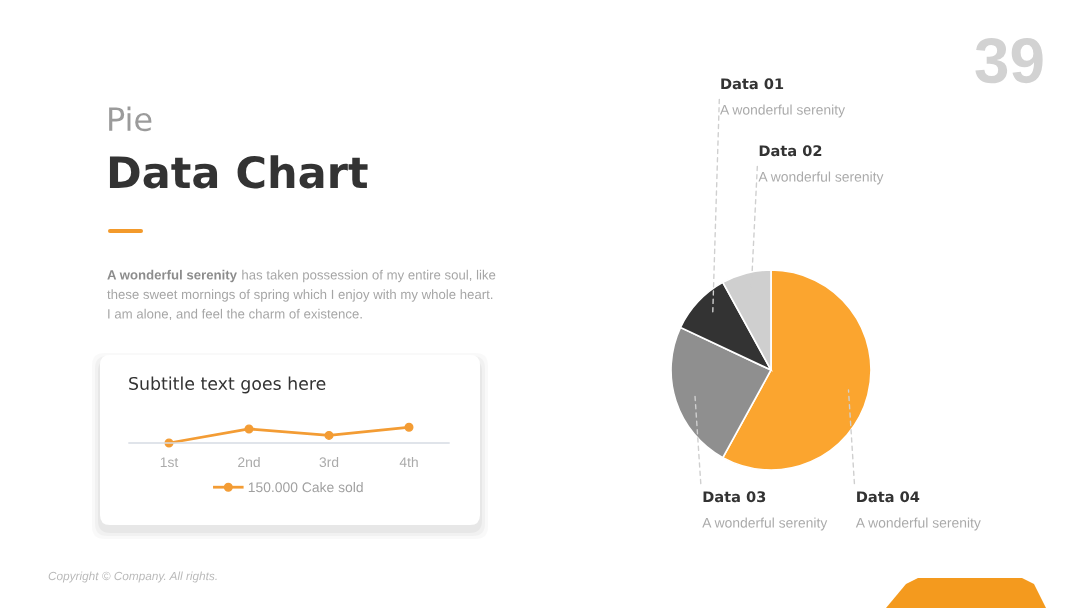 The width and height of the screenshot is (1080, 608). Describe the element at coordinates (238, 172) in the screenshot. I see `text: Data Chart` at that location.